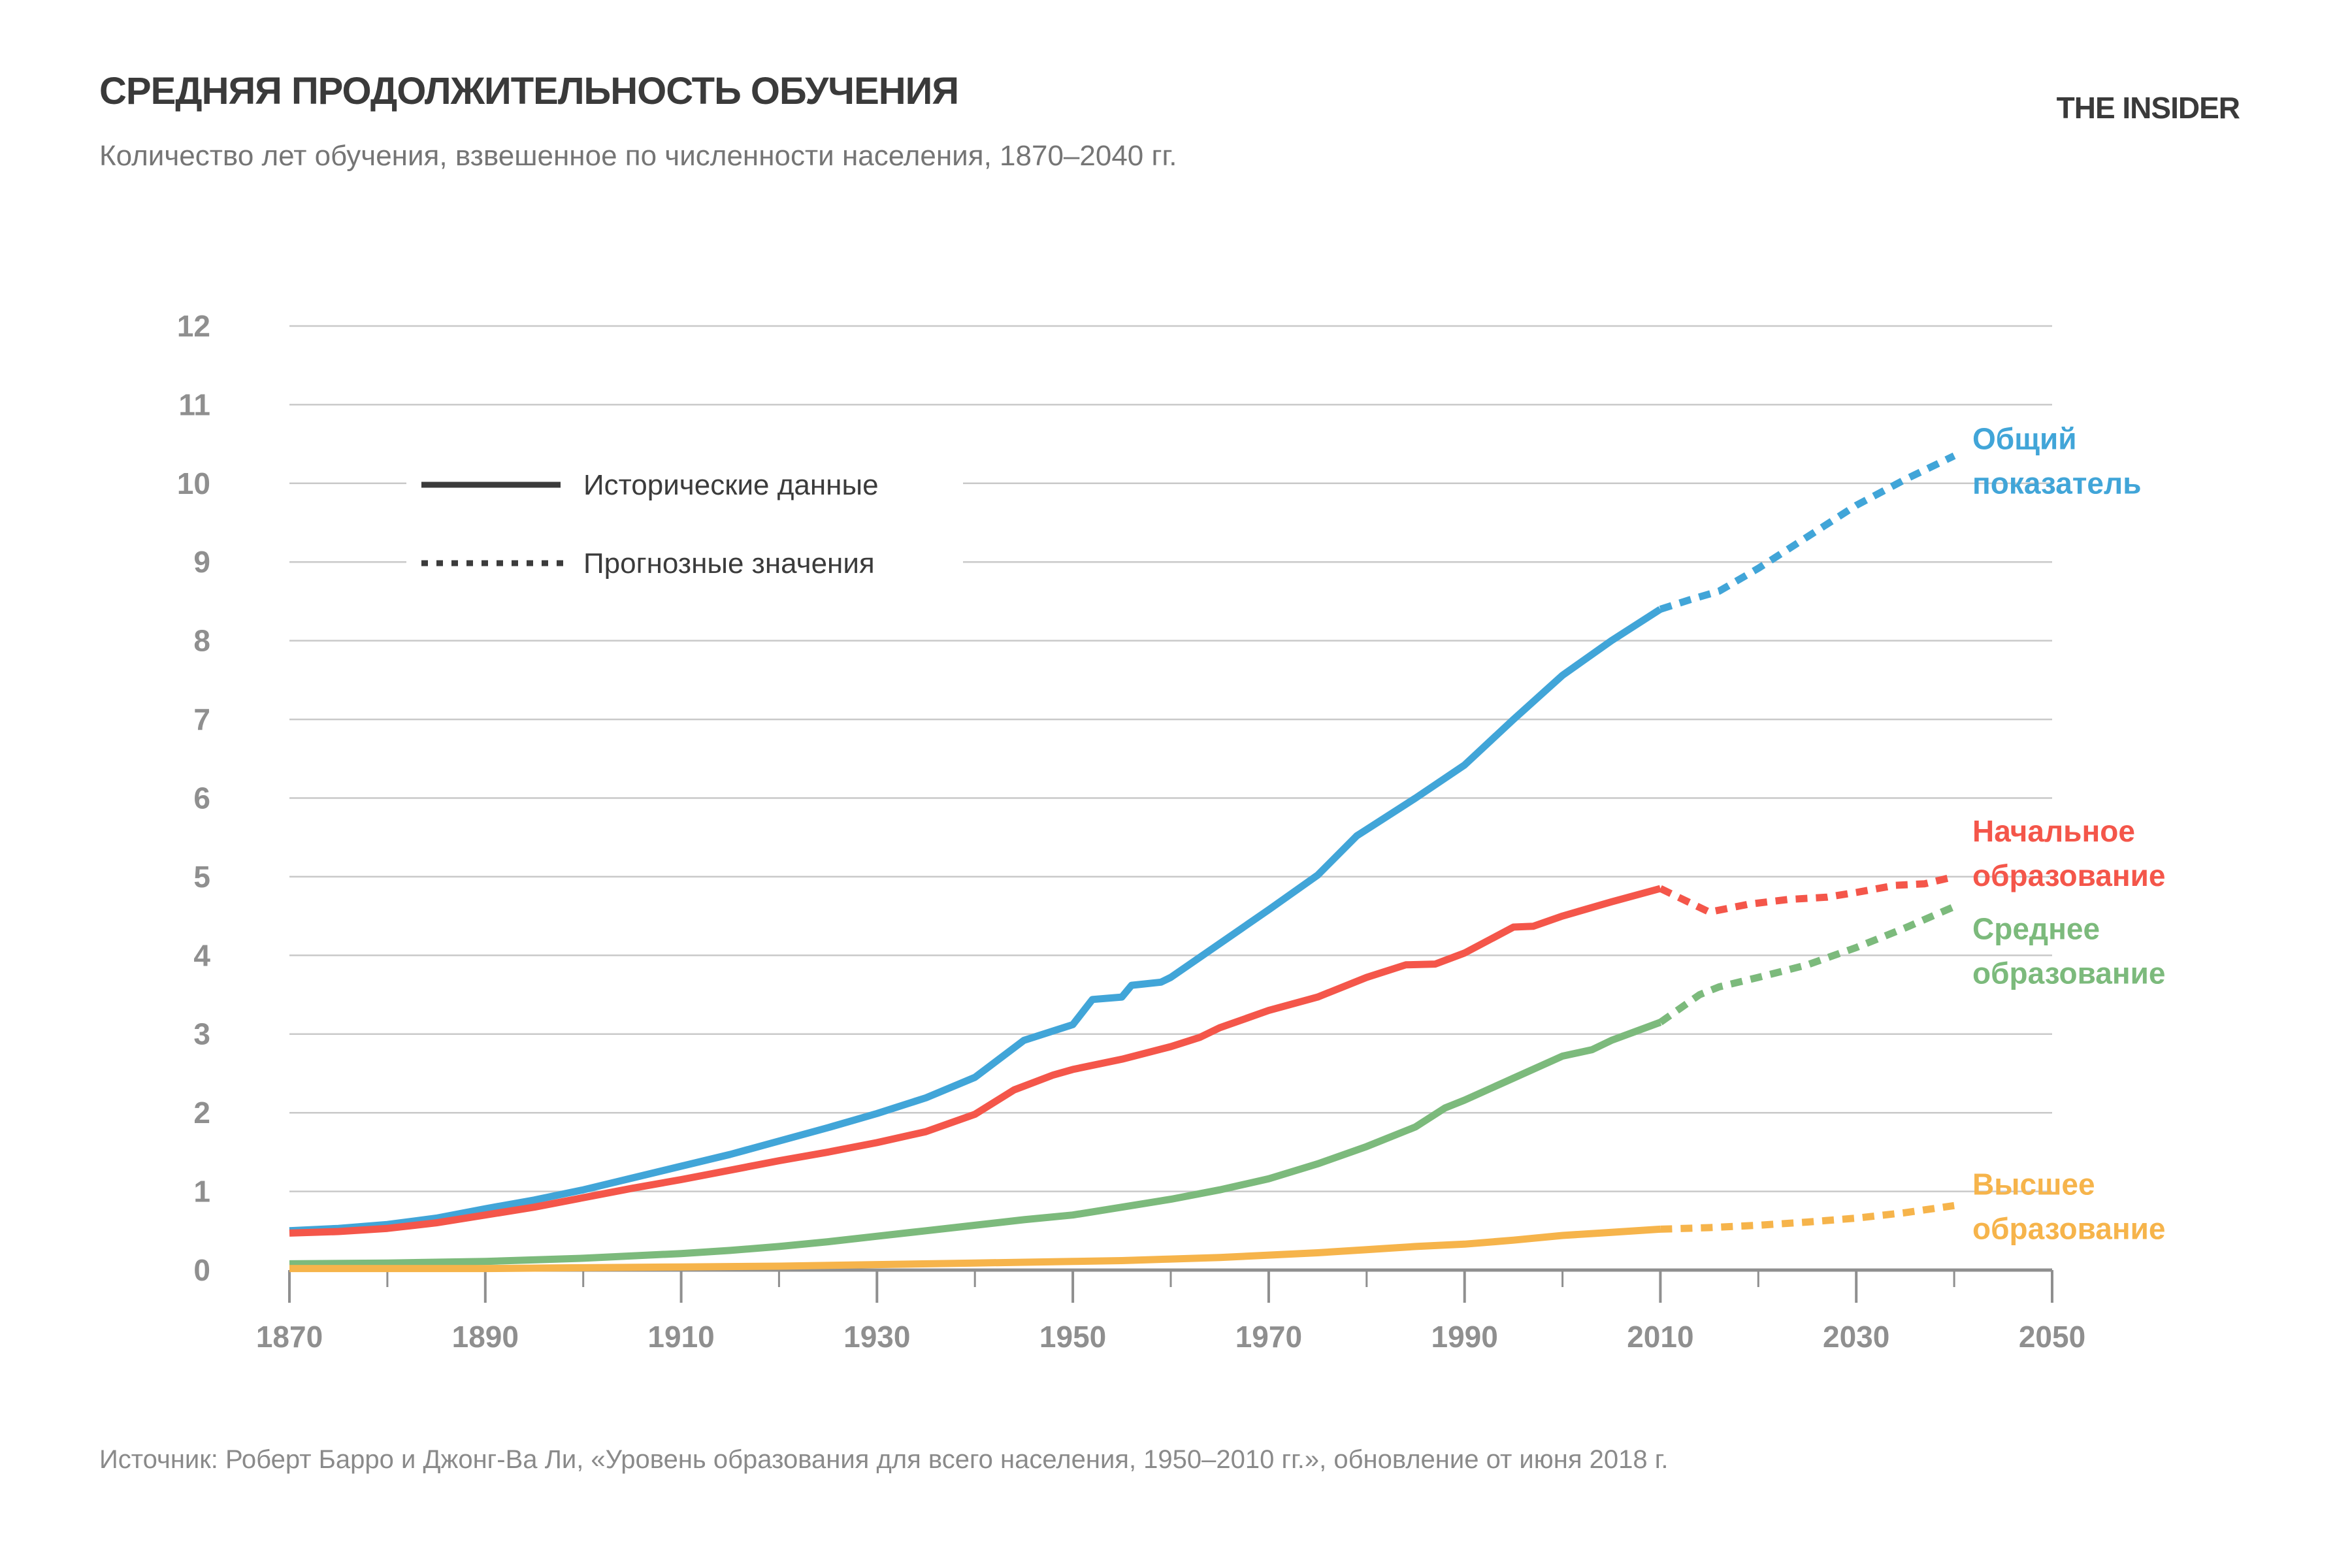 Image resolution: width=2352 pixels, height=1568 pixels. I want to click on series-tertiary-label-line-1: Высшее, so click(2033, 1184).